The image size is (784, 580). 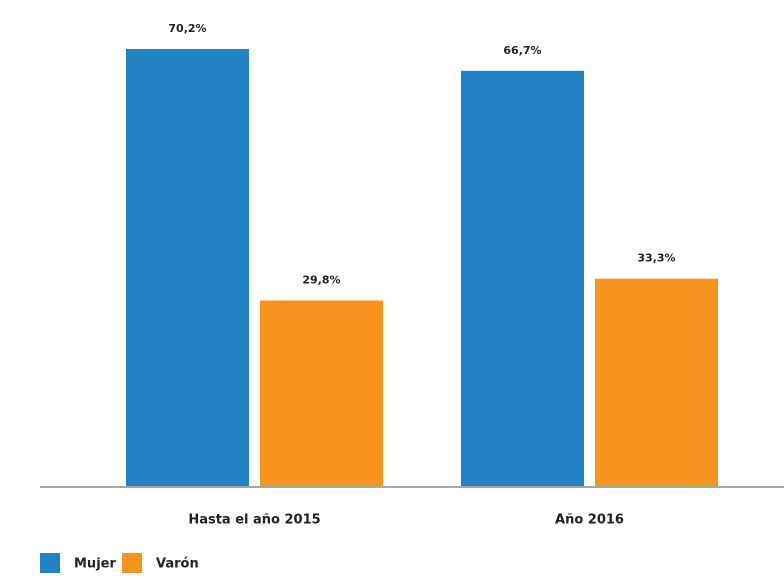 What do you see at coordinates (321, 279) in the screenshot?
I see `value-label: 29,8%` at bounding box center [321, 279].